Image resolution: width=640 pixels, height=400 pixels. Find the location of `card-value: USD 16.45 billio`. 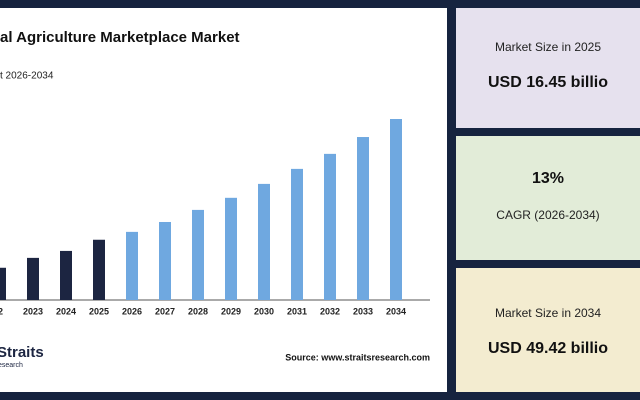

card-value: USD 16.45 billio is located at coordinates (548, 82).